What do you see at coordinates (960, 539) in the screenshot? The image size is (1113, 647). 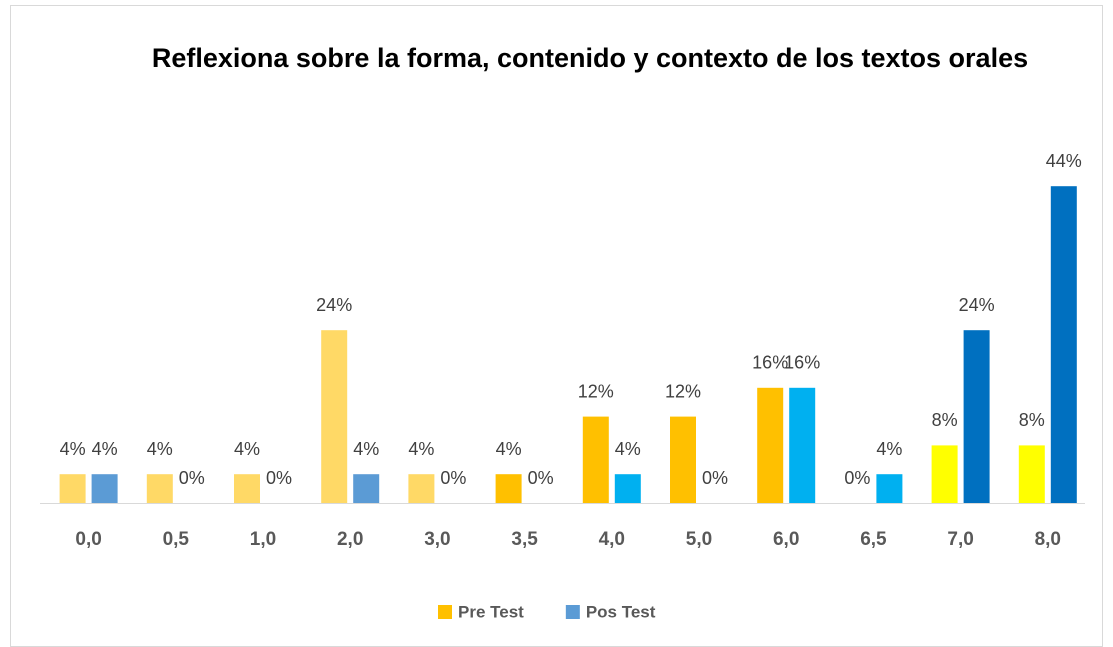 I see `x-tick-label: 7,0` at bounding box center [960, 539].